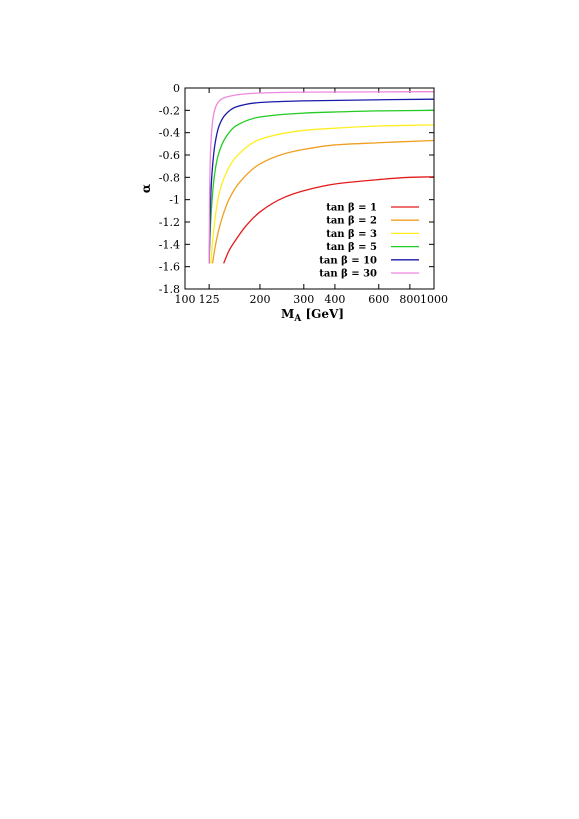 The image size is (579, 819). I want to click on x-tick-label: 600, so click(378, 299).